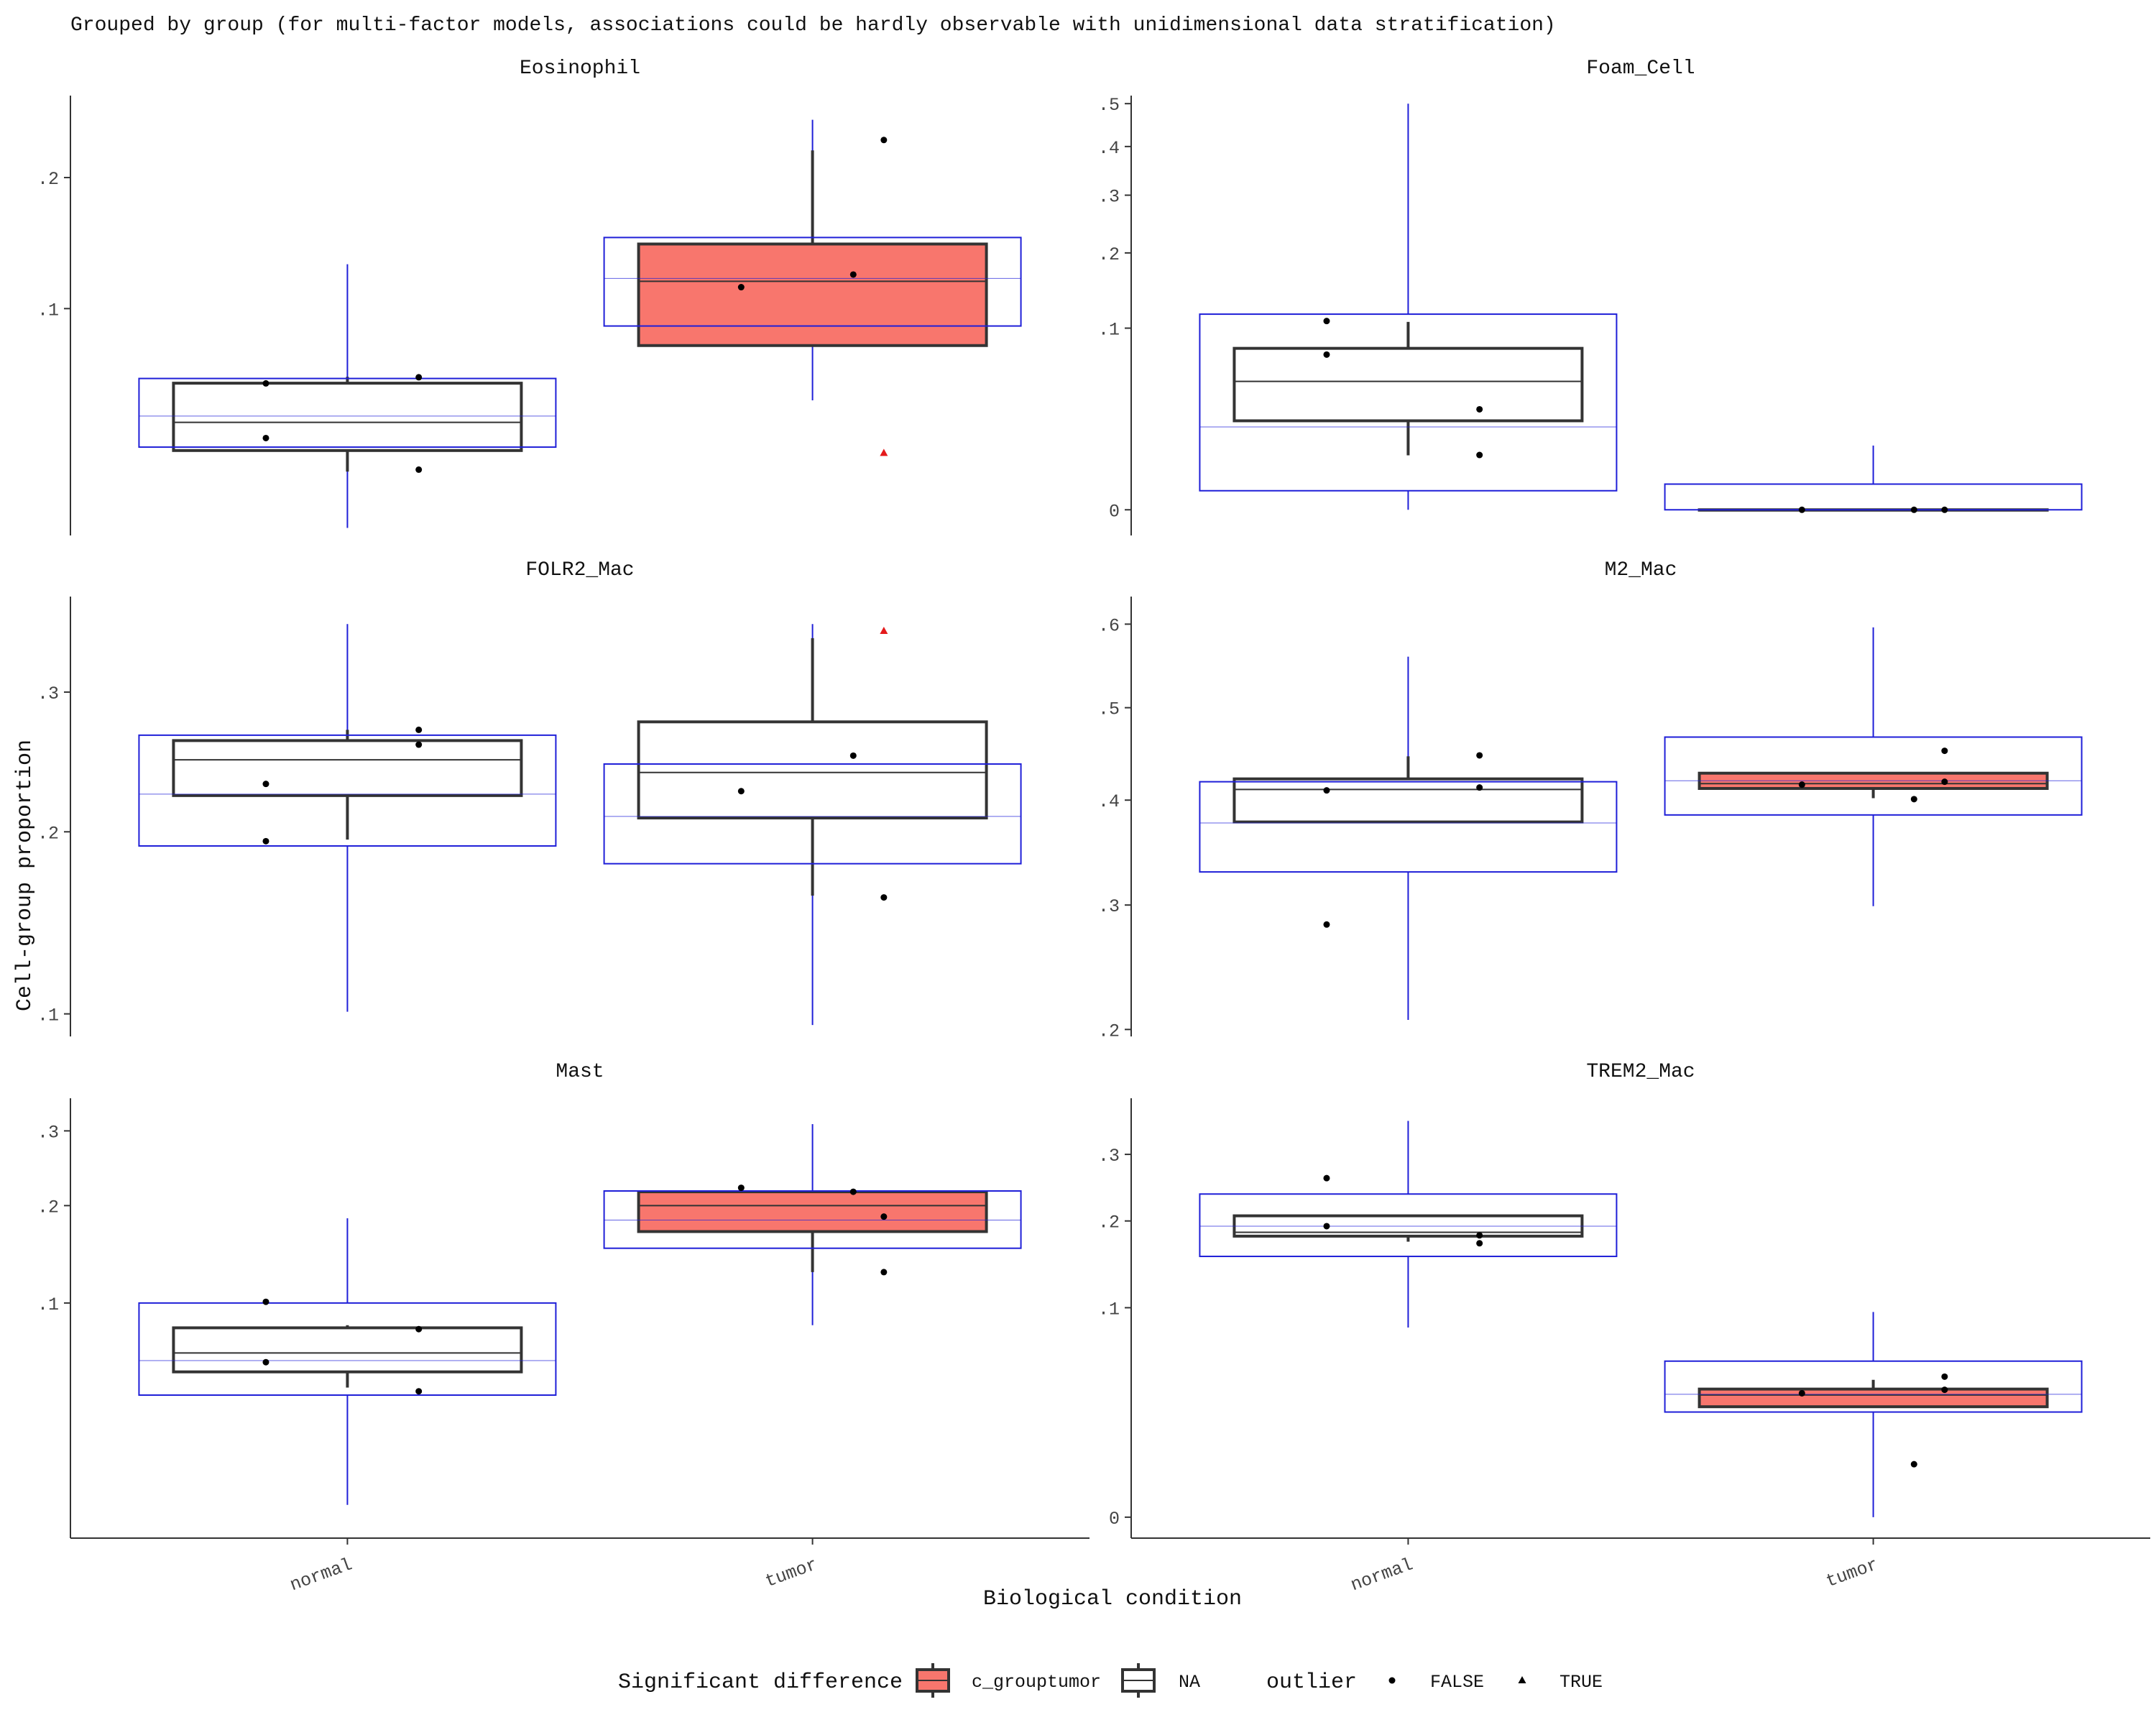 Image resolution: width=2156 pixels, height=1725 pixels. What do you see at coordinates (580, 69) in the screenshot?
I see `panel-title: Eosinophil` at bounding box center [580, 69].